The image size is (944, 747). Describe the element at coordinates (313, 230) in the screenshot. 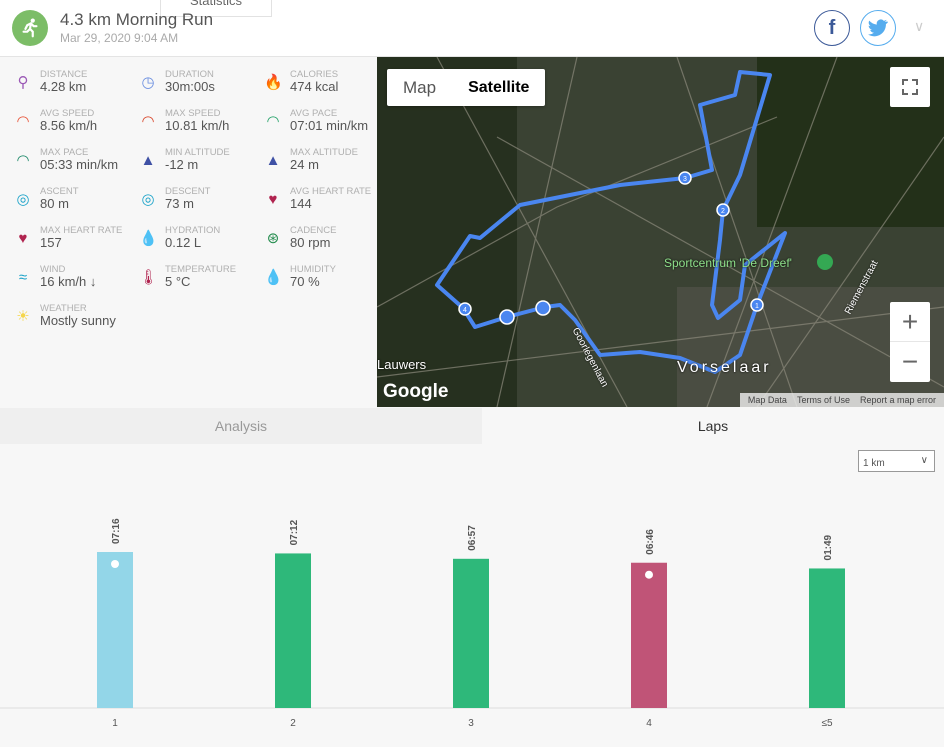

I see `stat-label: CADENCE` at that location.